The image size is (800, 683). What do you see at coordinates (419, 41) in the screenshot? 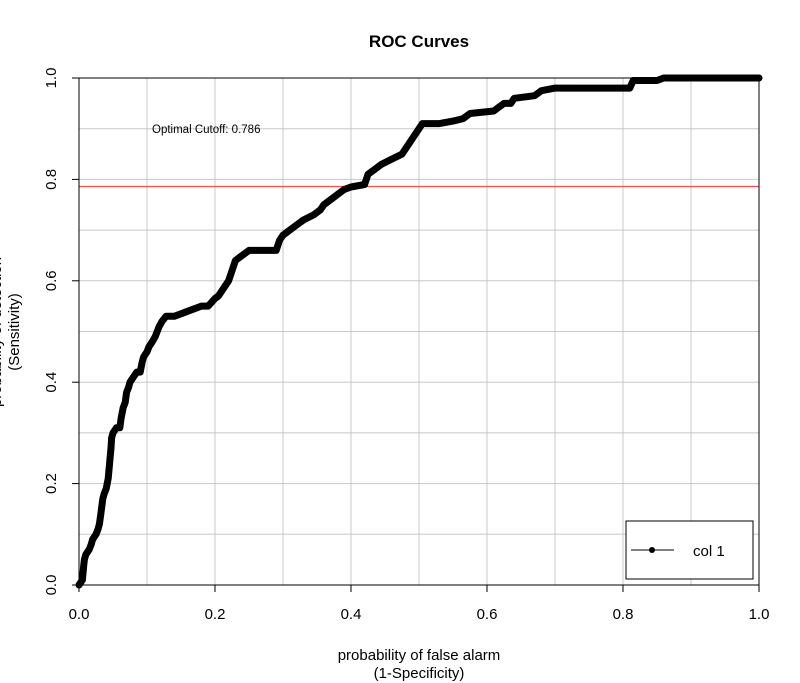
I see `chart-title: ROC Curves` at bounding box center [419, 41].